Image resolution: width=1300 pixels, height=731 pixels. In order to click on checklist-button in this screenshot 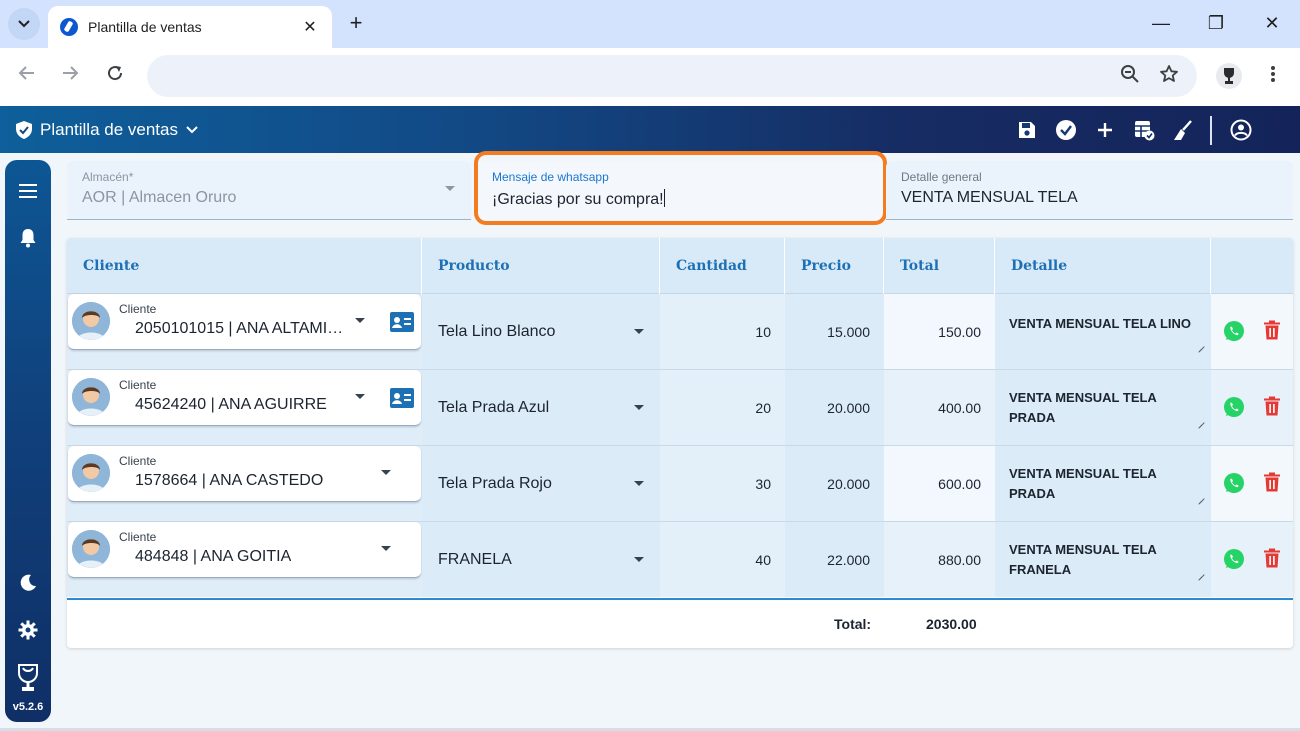, I will do `click(1144, 130)`.